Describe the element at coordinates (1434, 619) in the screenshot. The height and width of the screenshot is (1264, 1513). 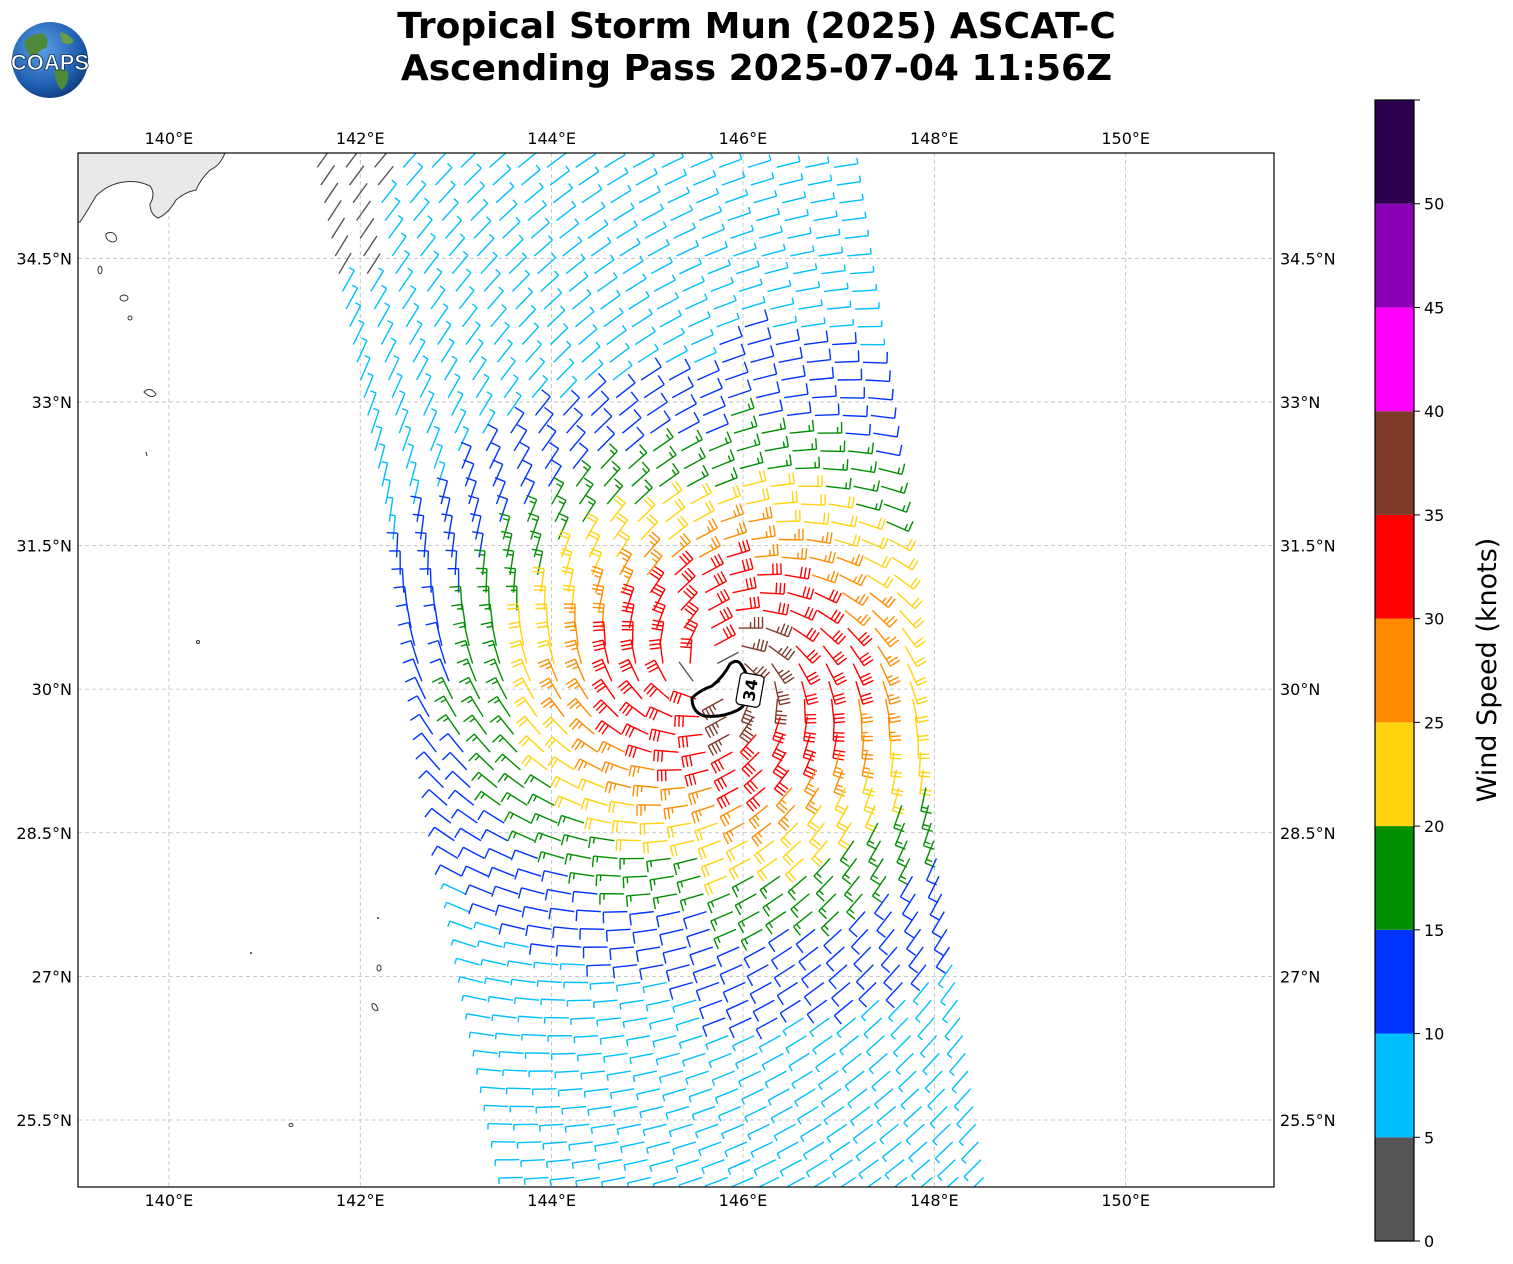
I see `colorbar-tick-label: 30` at that location.